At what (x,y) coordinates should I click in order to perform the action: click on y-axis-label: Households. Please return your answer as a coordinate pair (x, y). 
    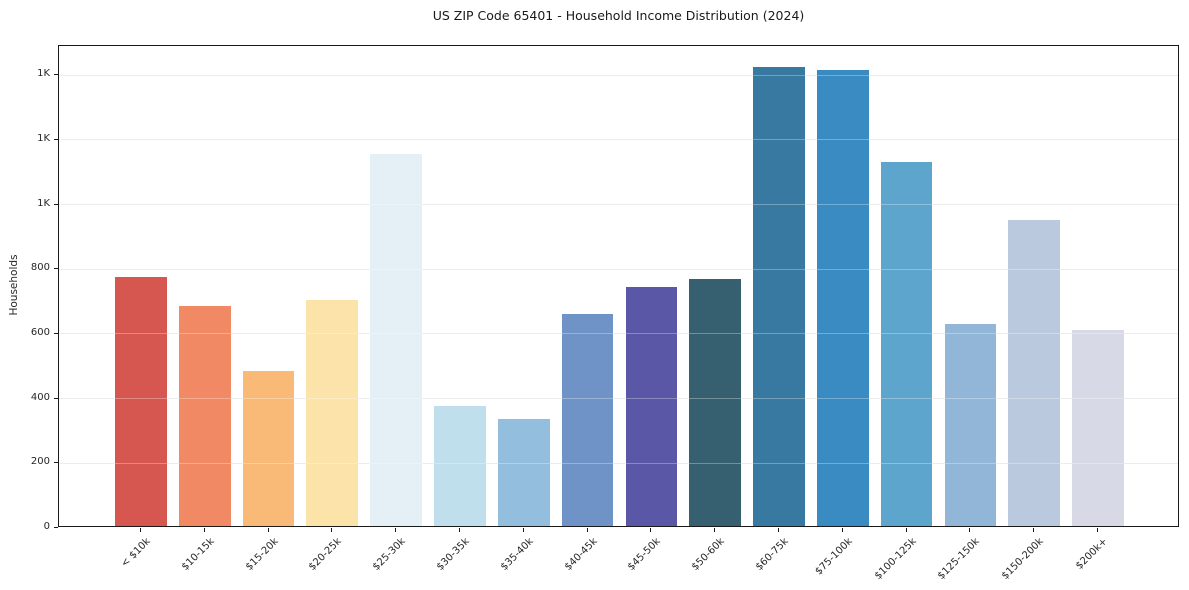
    Looking at the image, I should click on (14, 285).